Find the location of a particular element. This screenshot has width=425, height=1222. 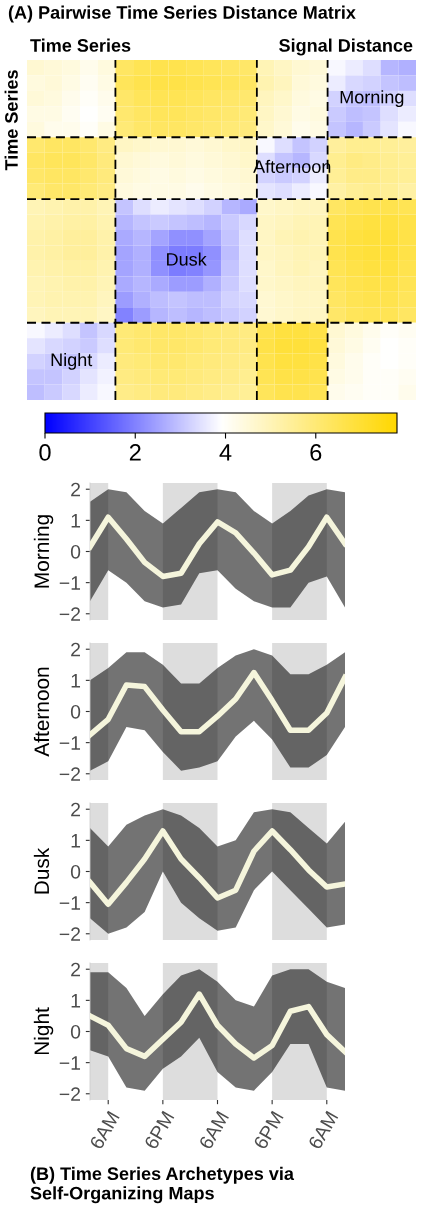

y-axis-title: Night is located at coordinates (43, 1031).